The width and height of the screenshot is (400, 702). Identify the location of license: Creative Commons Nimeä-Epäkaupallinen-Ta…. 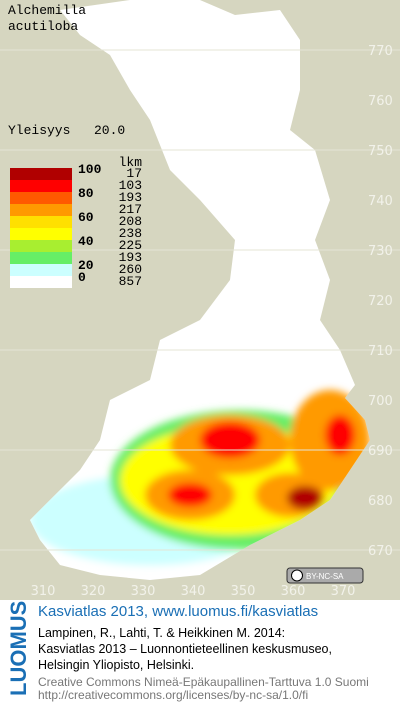
(203, 682).